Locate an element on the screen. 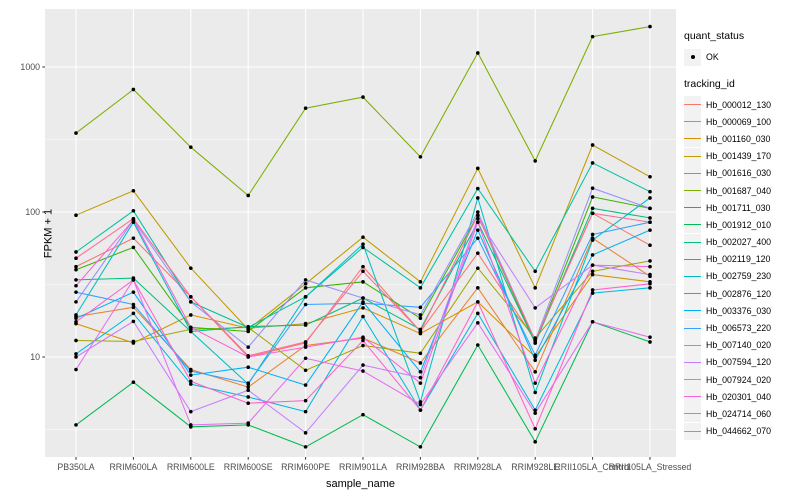 The image size is (800, 500). legend-item-label: Hb_024714_060 is located at coordinates (739, 413).